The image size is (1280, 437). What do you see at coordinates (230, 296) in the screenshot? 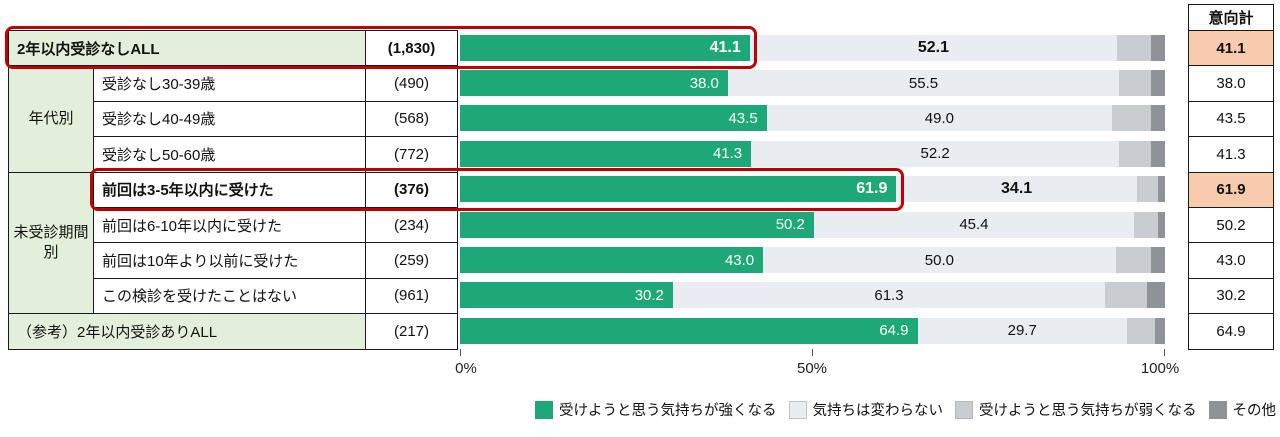
I see `table-cell-label: この検診を受けたことはない` at bounding box center [230, 296].